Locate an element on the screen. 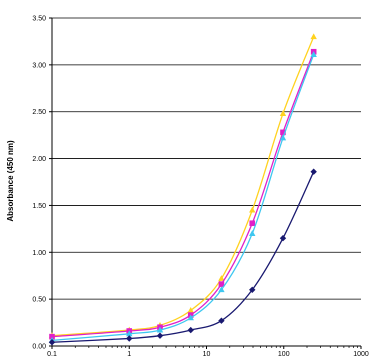 The width and height of the screenshot is (371, 358). y-tick-label: 3.00 is located at coordinates (39, 65).